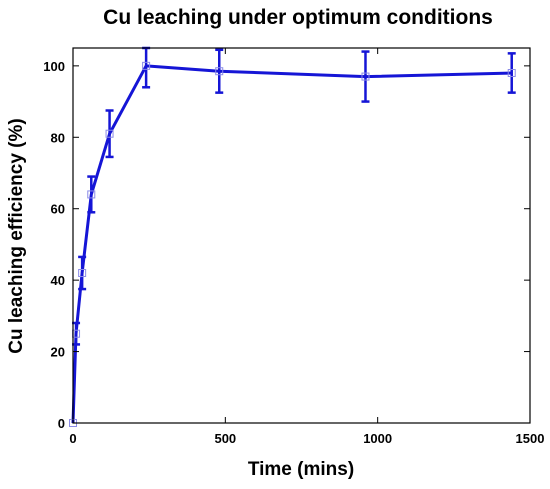 Image resolution: width=550 pixels, height=489 pixels. I want to click on x-tick-label: 500, so click(225, 438).